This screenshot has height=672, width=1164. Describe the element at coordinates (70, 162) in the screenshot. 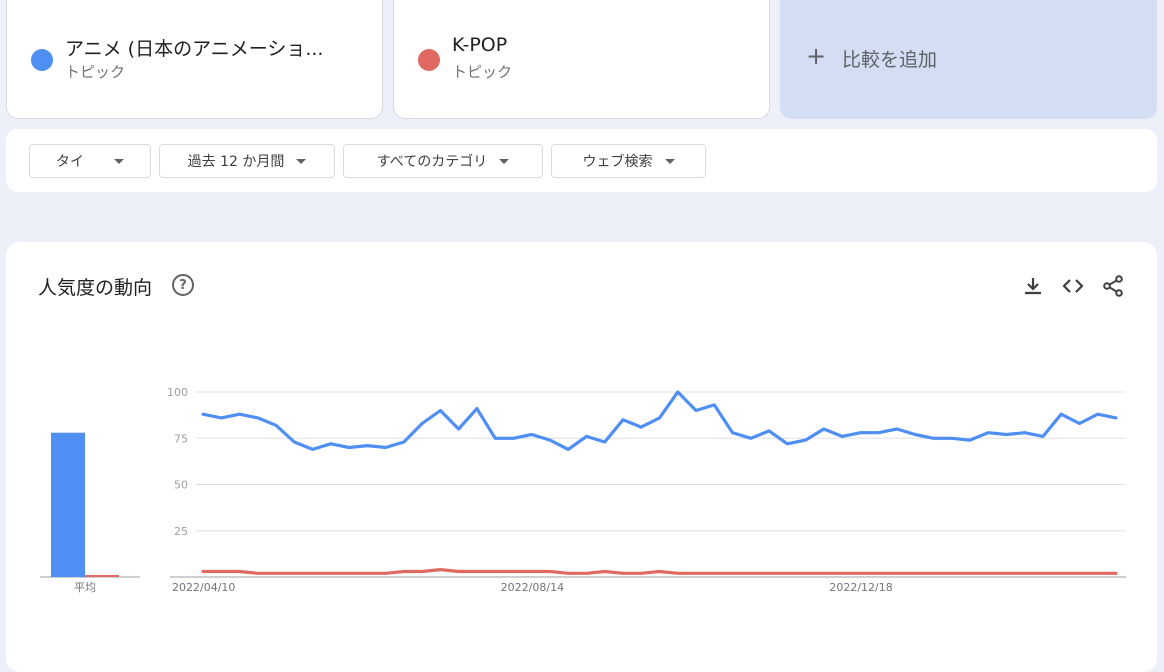

I see `region-value: タイ` at that location.